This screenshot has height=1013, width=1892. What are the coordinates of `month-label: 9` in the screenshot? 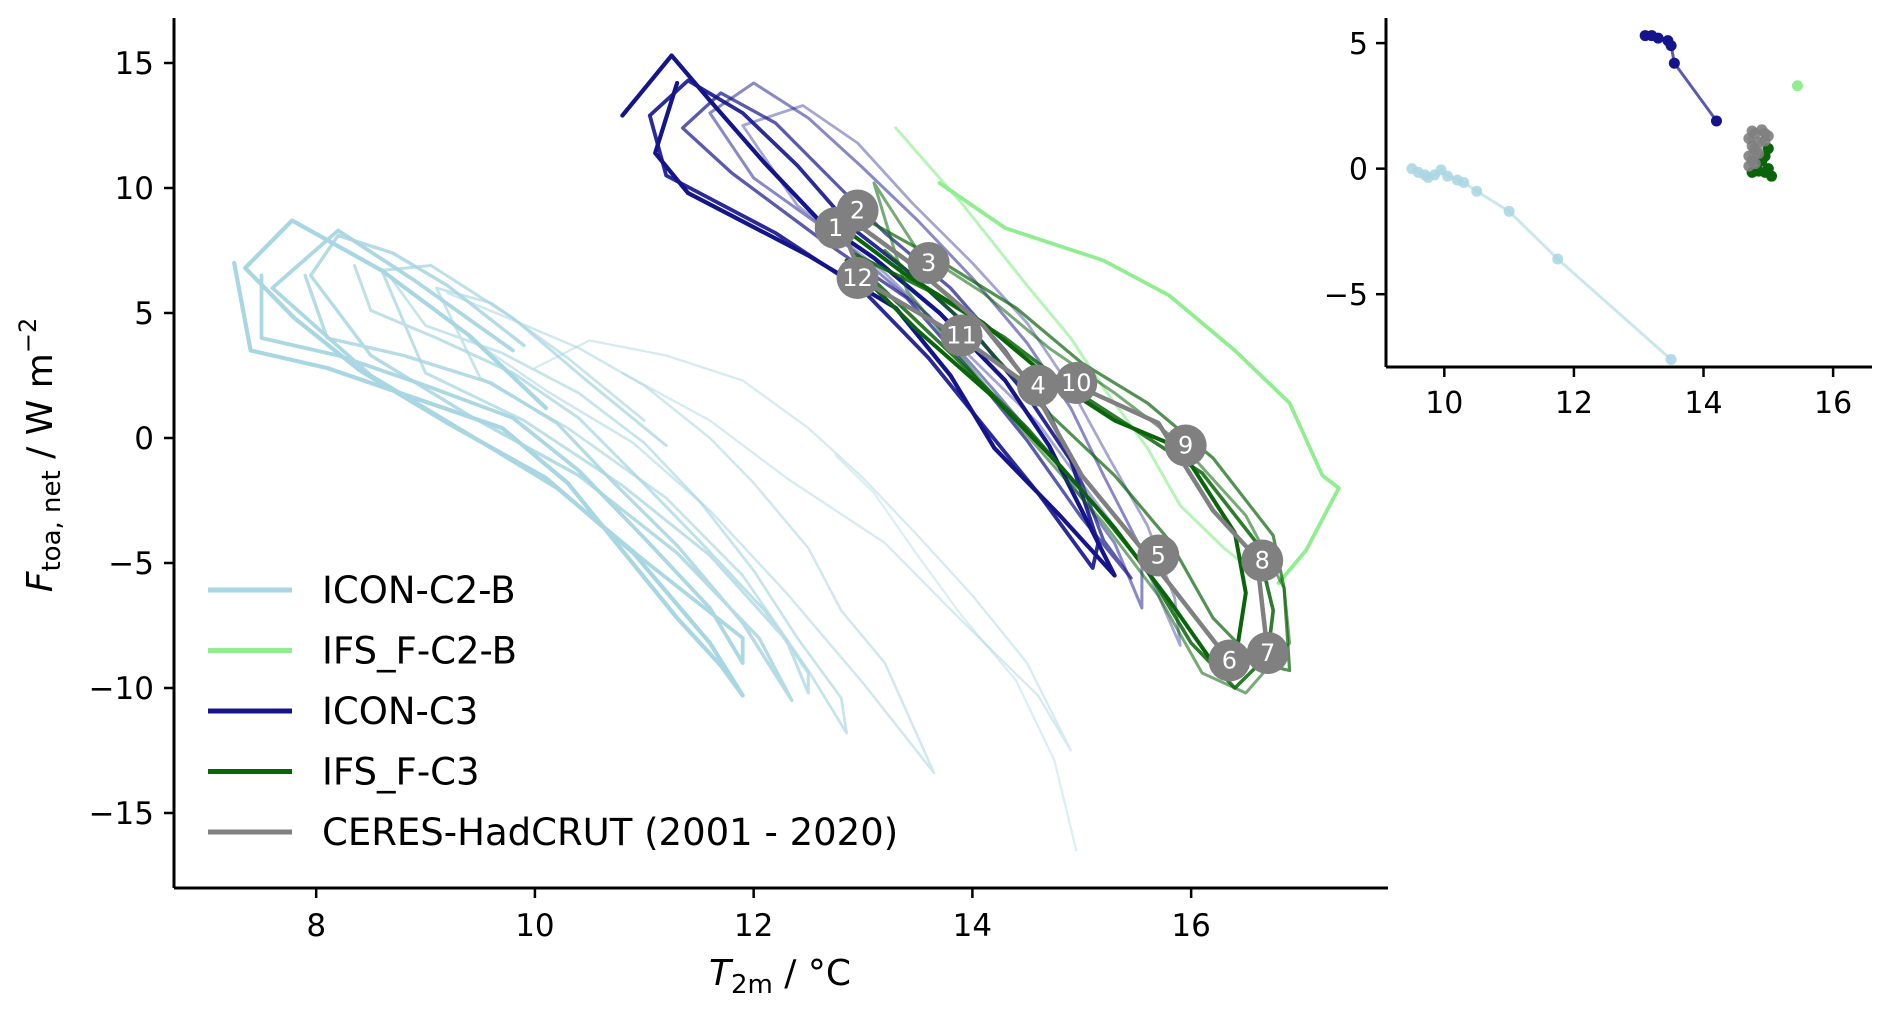 It's located at (1185, 446).